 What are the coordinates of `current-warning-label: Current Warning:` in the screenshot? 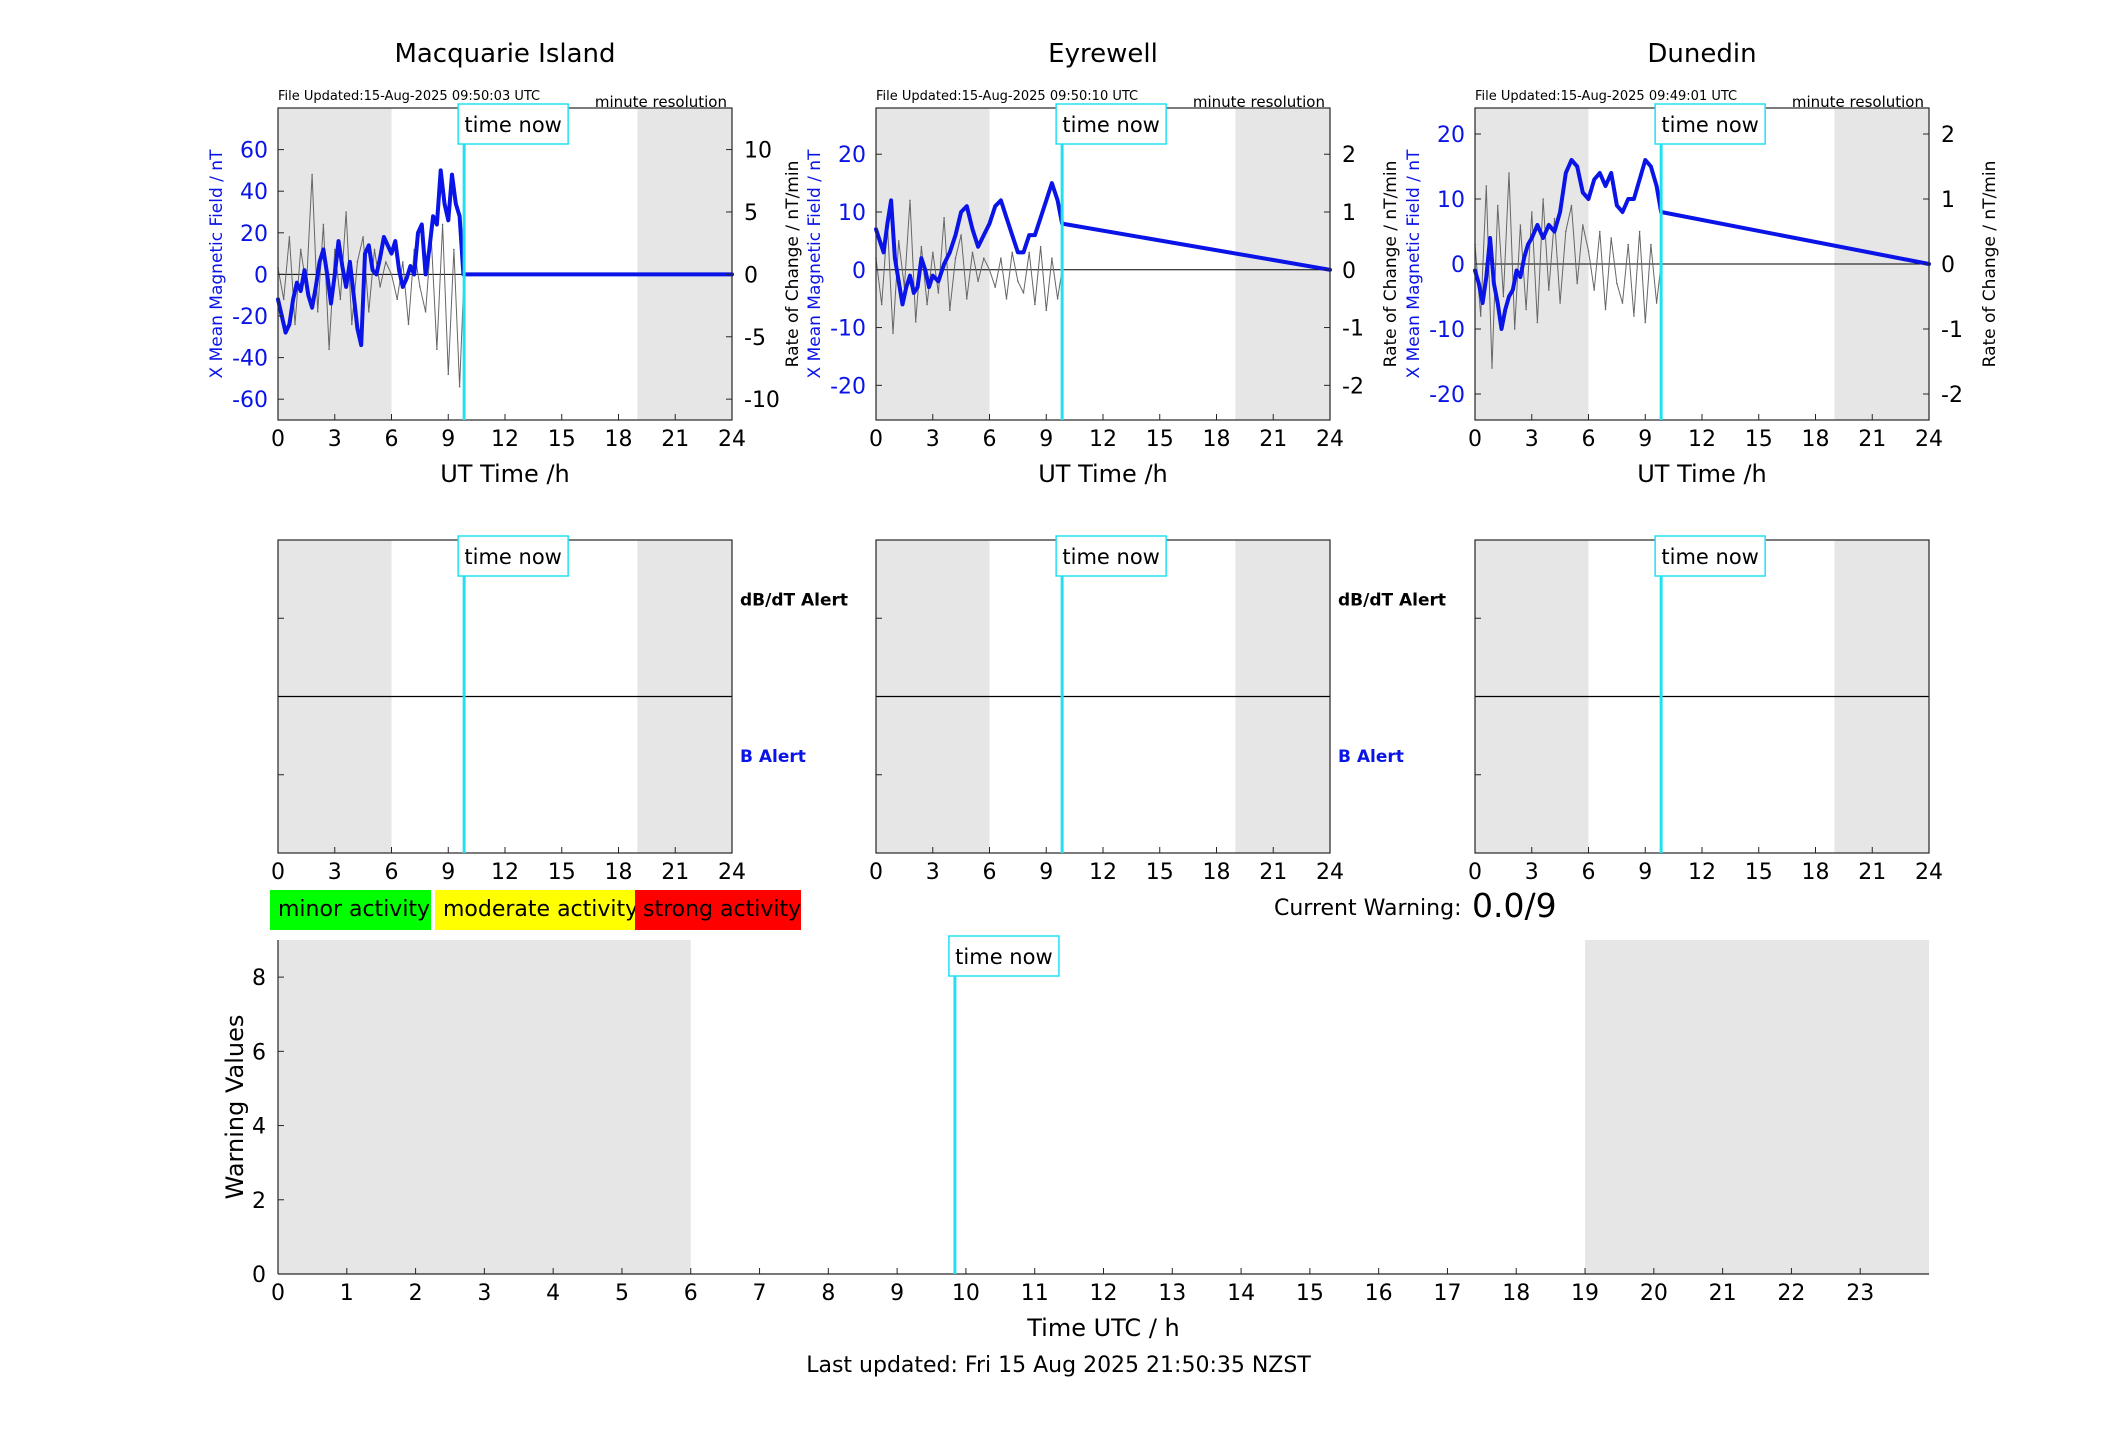 It's located at (1368, 908).